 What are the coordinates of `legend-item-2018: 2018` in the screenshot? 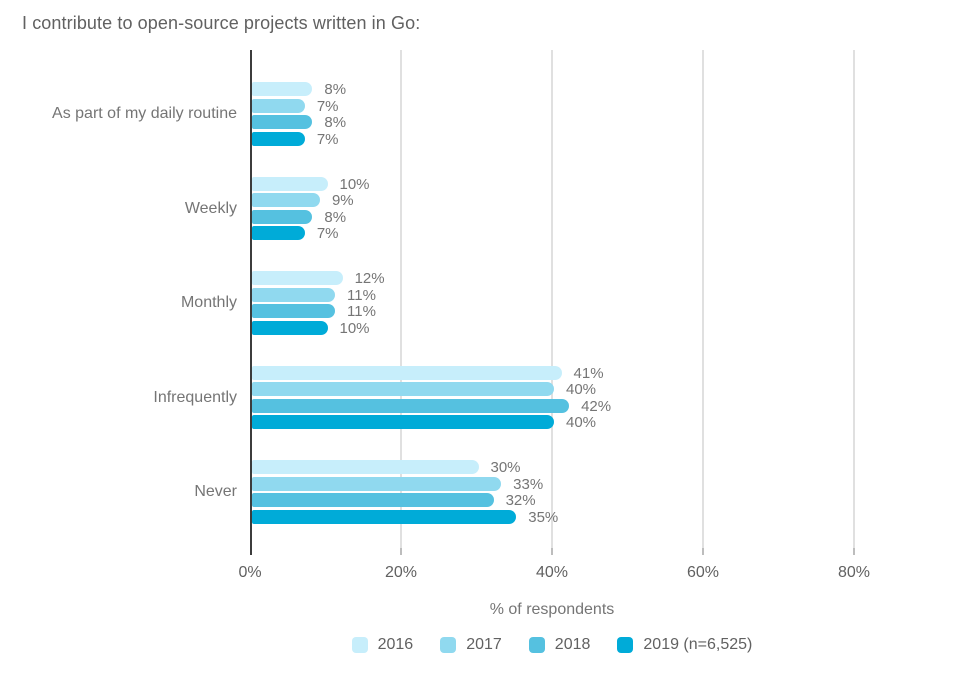 It's located at (559, 645).